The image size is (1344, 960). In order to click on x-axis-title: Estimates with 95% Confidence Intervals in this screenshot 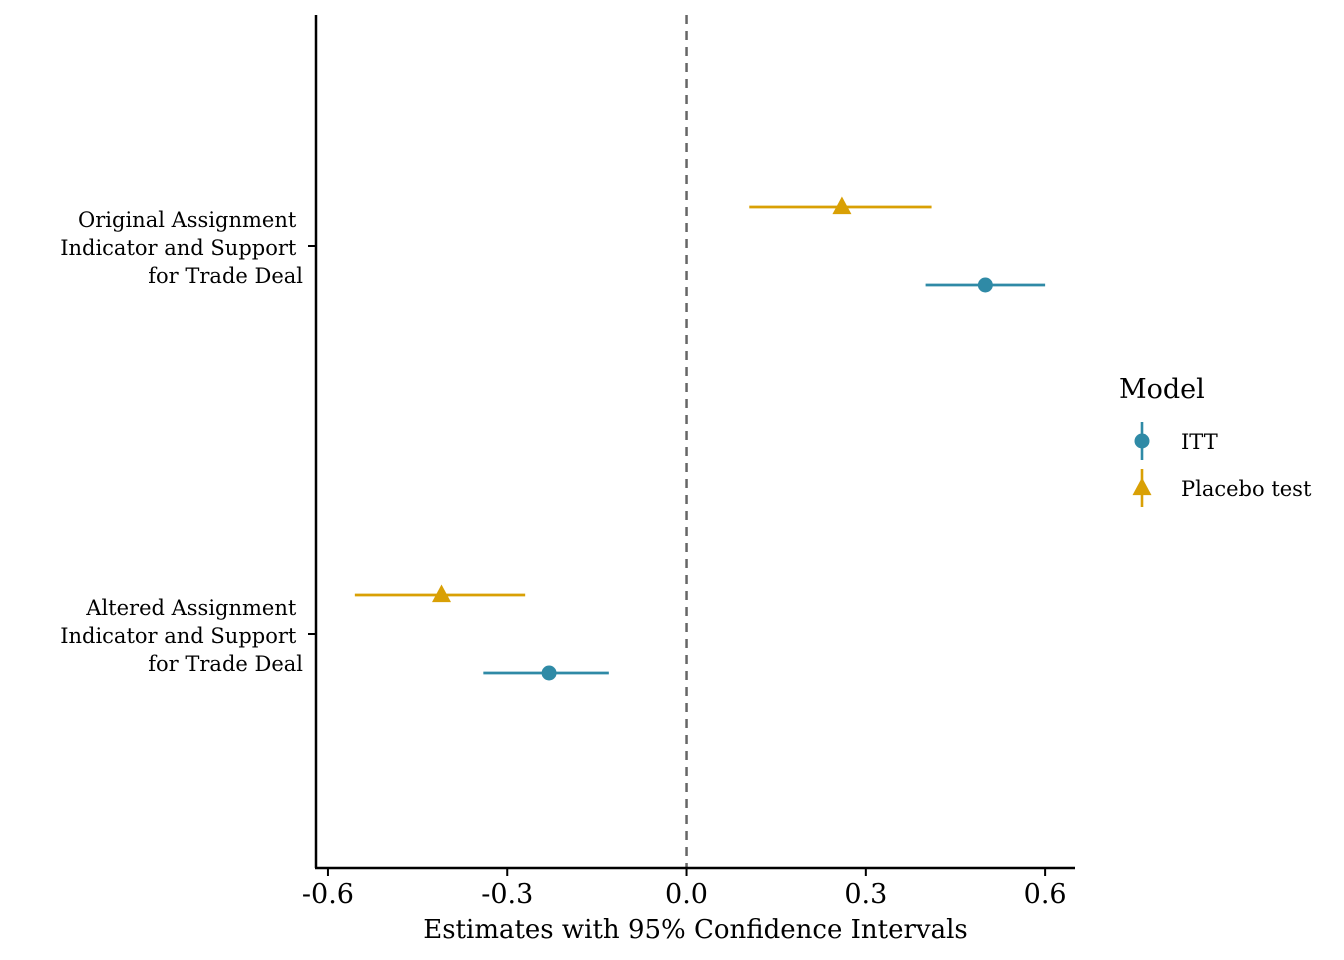, I will do `click(695, 930)`.